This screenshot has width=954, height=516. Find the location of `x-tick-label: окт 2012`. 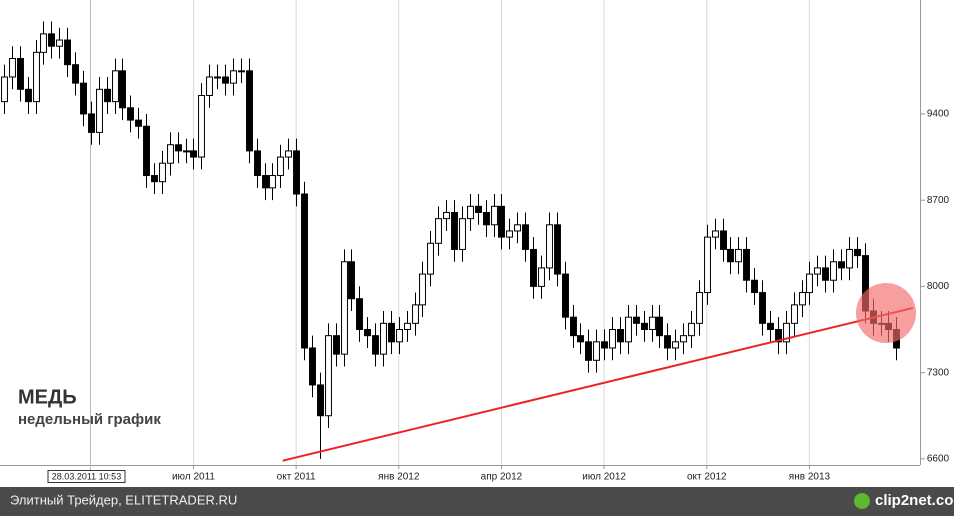

x-tick-label: окт 2012 is located at coordinates (707, 477).